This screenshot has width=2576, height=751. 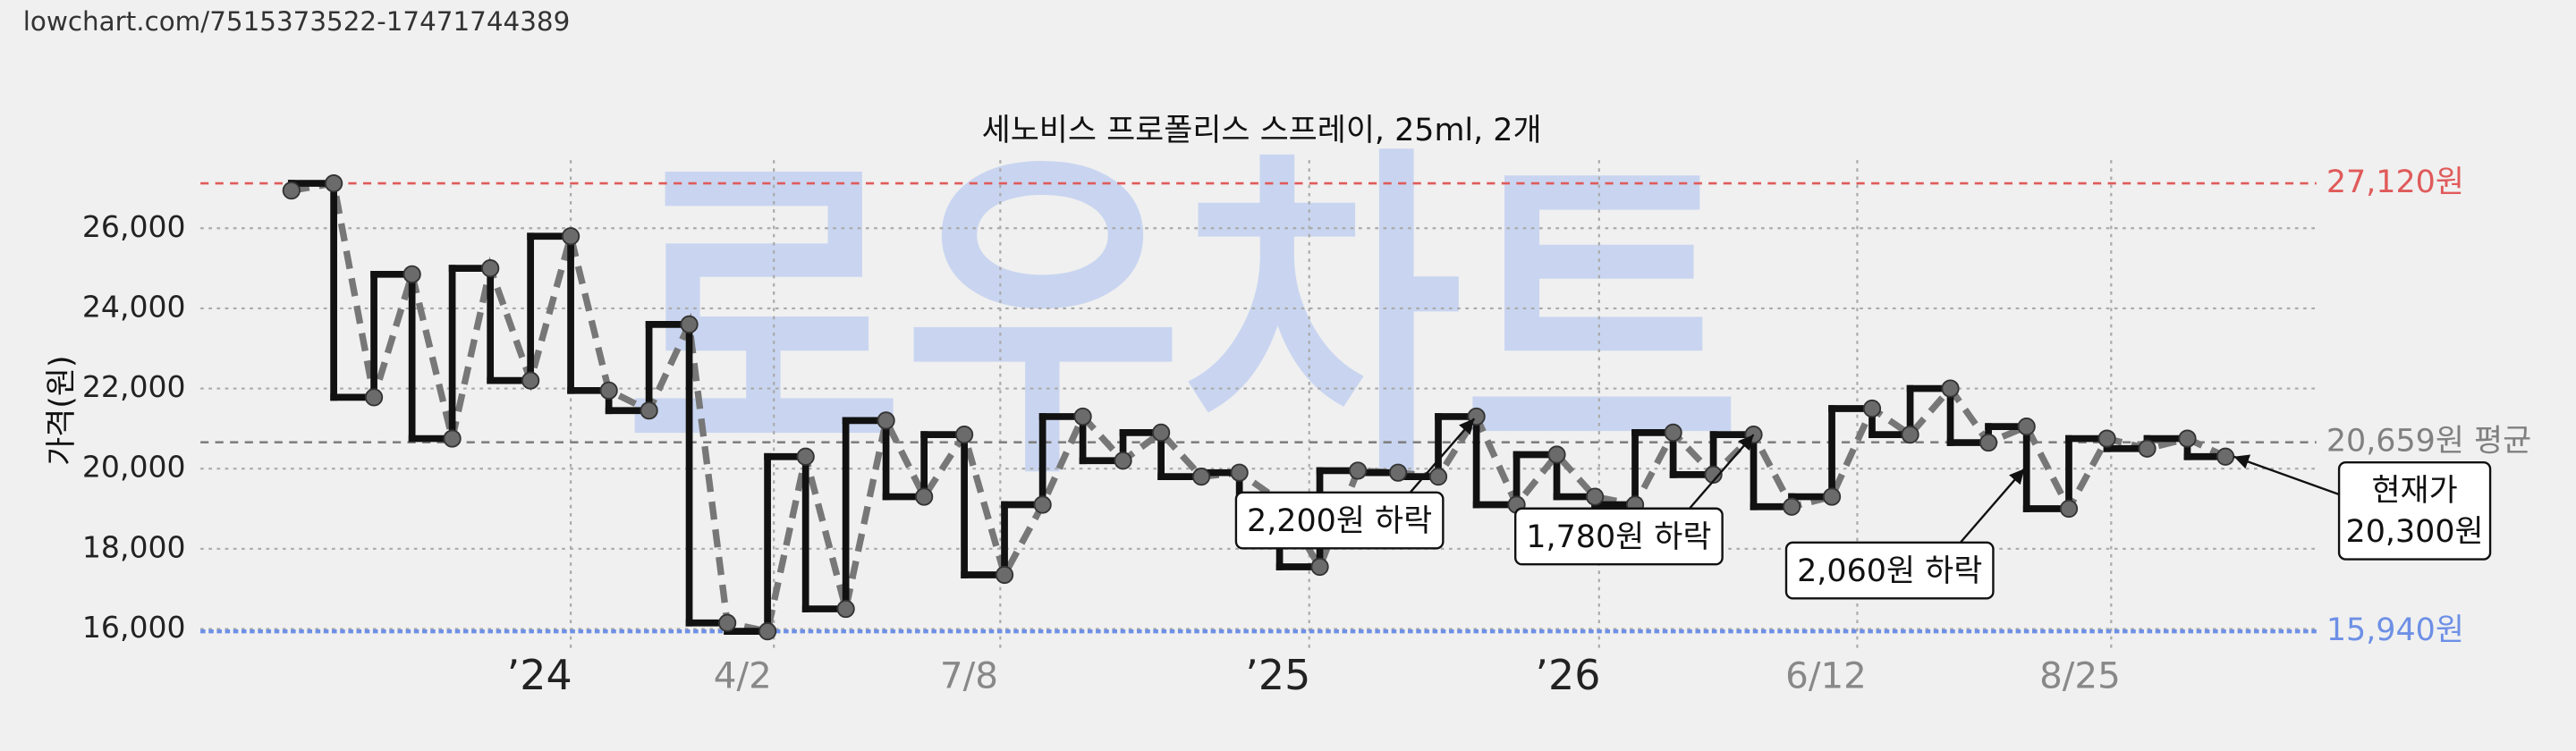 What do you see at coordinates (1567, 675) in the screenshot?
I see `x-tick-label: ’26` at bounding box center [1567, 675].